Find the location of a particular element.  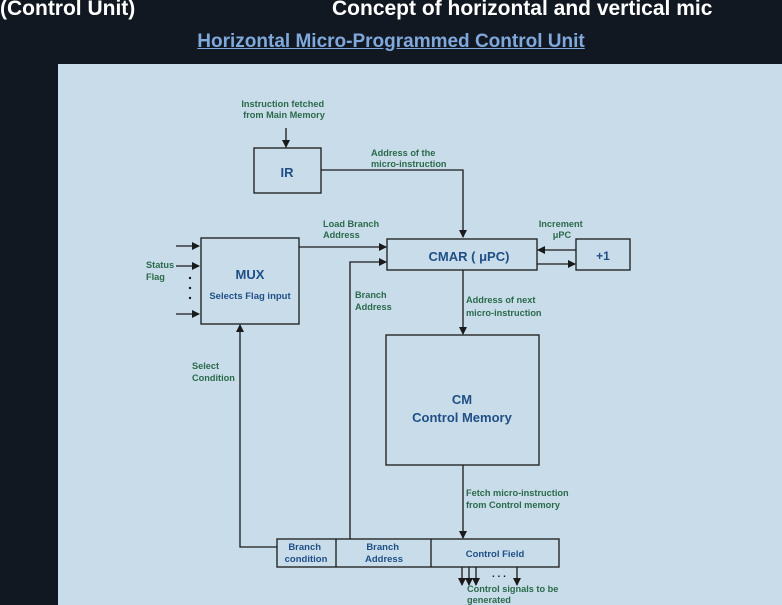

address-micro-label: Address of the micro-instruction is located at coordinates (409, 158).